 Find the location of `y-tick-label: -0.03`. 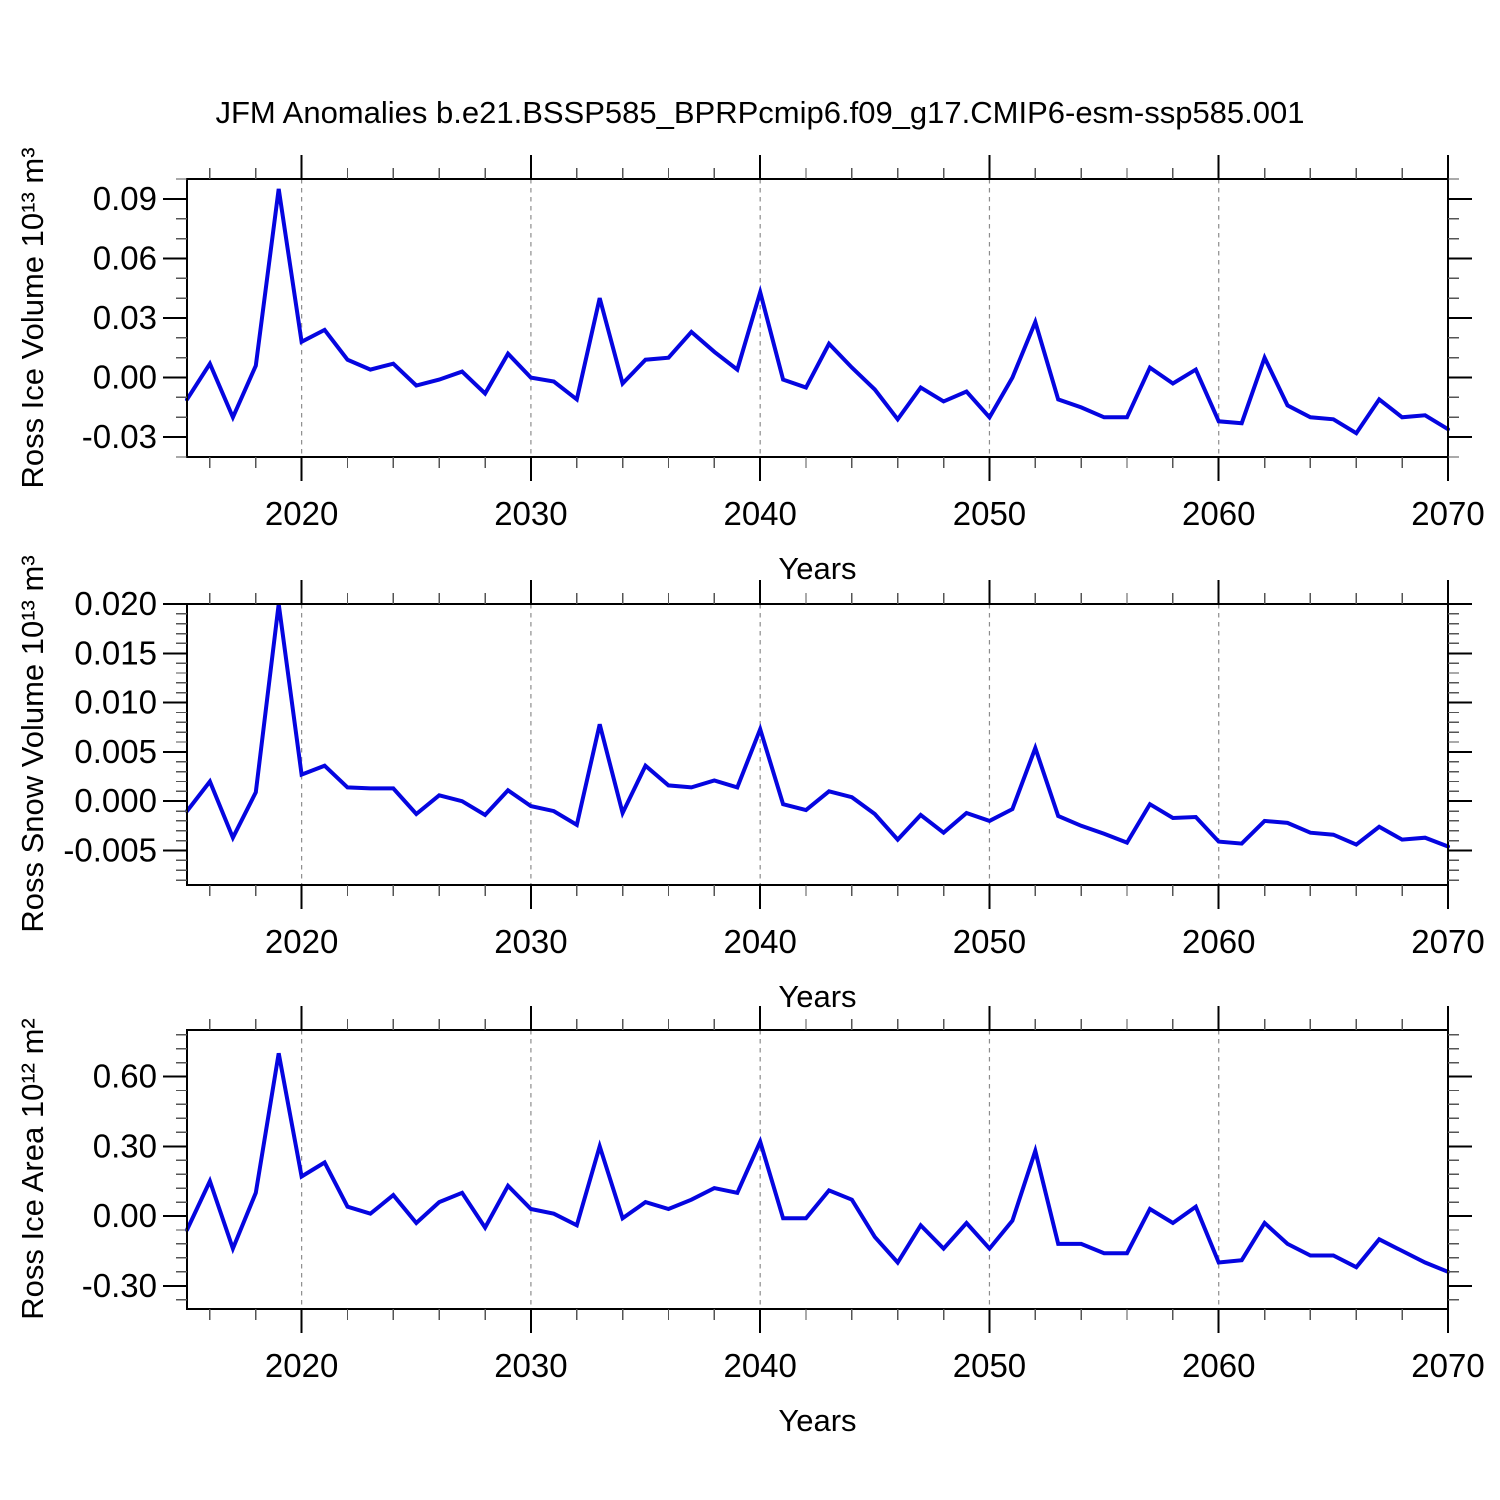

y-tick-label: -0.03 is located at coordinates (119, 436).